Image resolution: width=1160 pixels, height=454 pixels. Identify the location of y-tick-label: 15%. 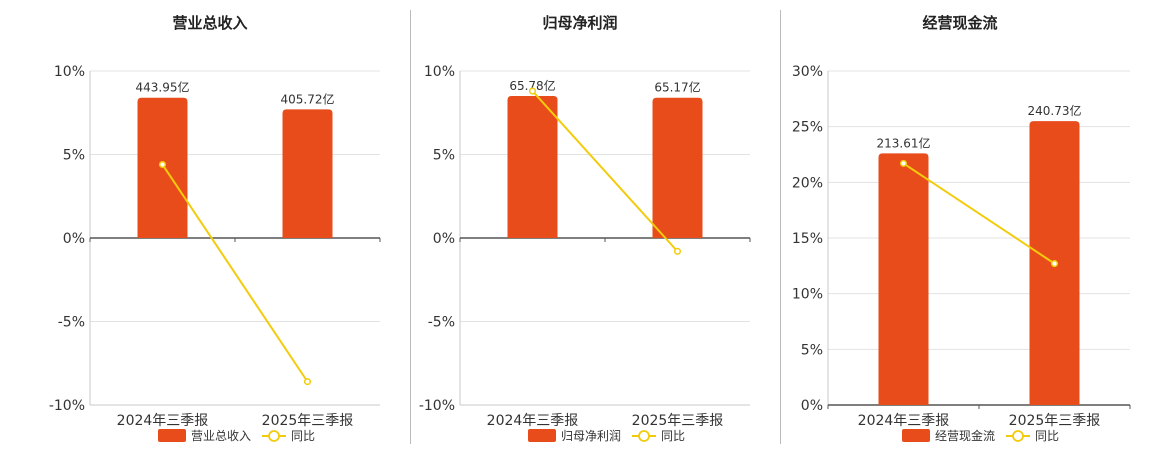
(807, 239).